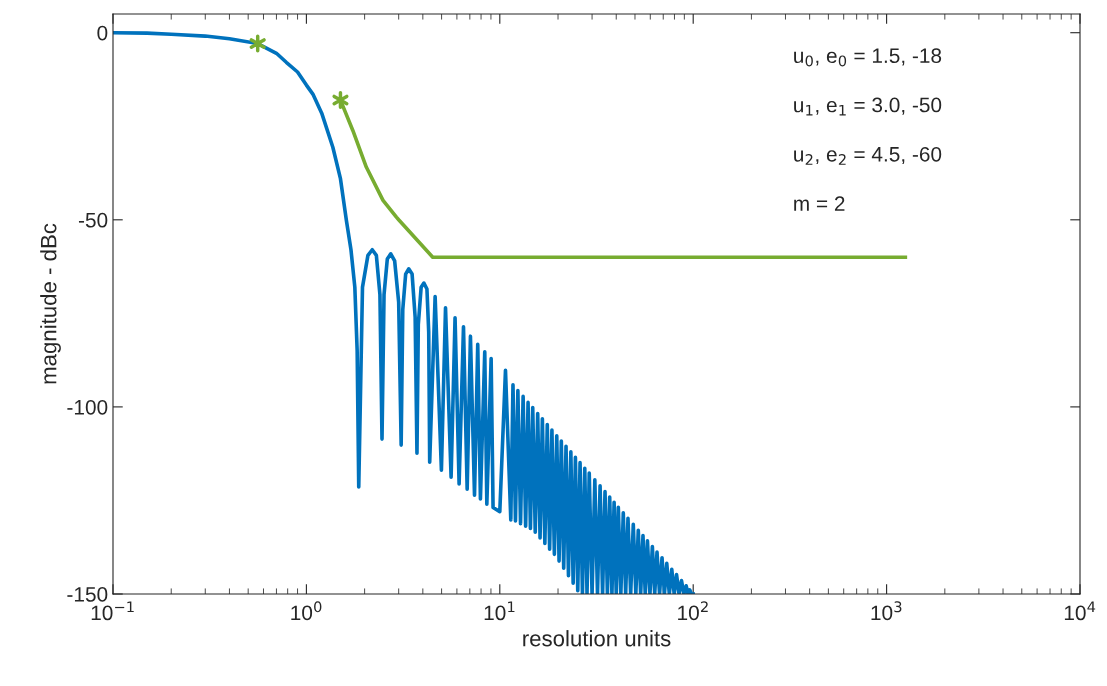  Describe the element at coordinates (93, 220) in the screenshot. I see `y-tick-label: -50` at that location.